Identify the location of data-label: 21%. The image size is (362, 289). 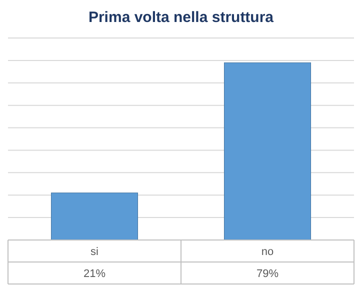
(94, 274).